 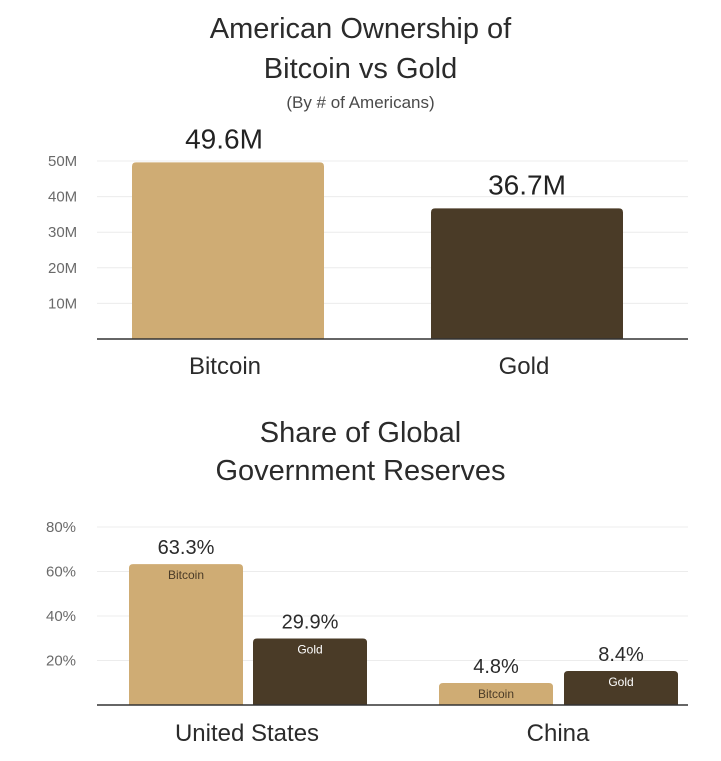 I want to click on x-category-label: Gold, so click(x=524, y=366).